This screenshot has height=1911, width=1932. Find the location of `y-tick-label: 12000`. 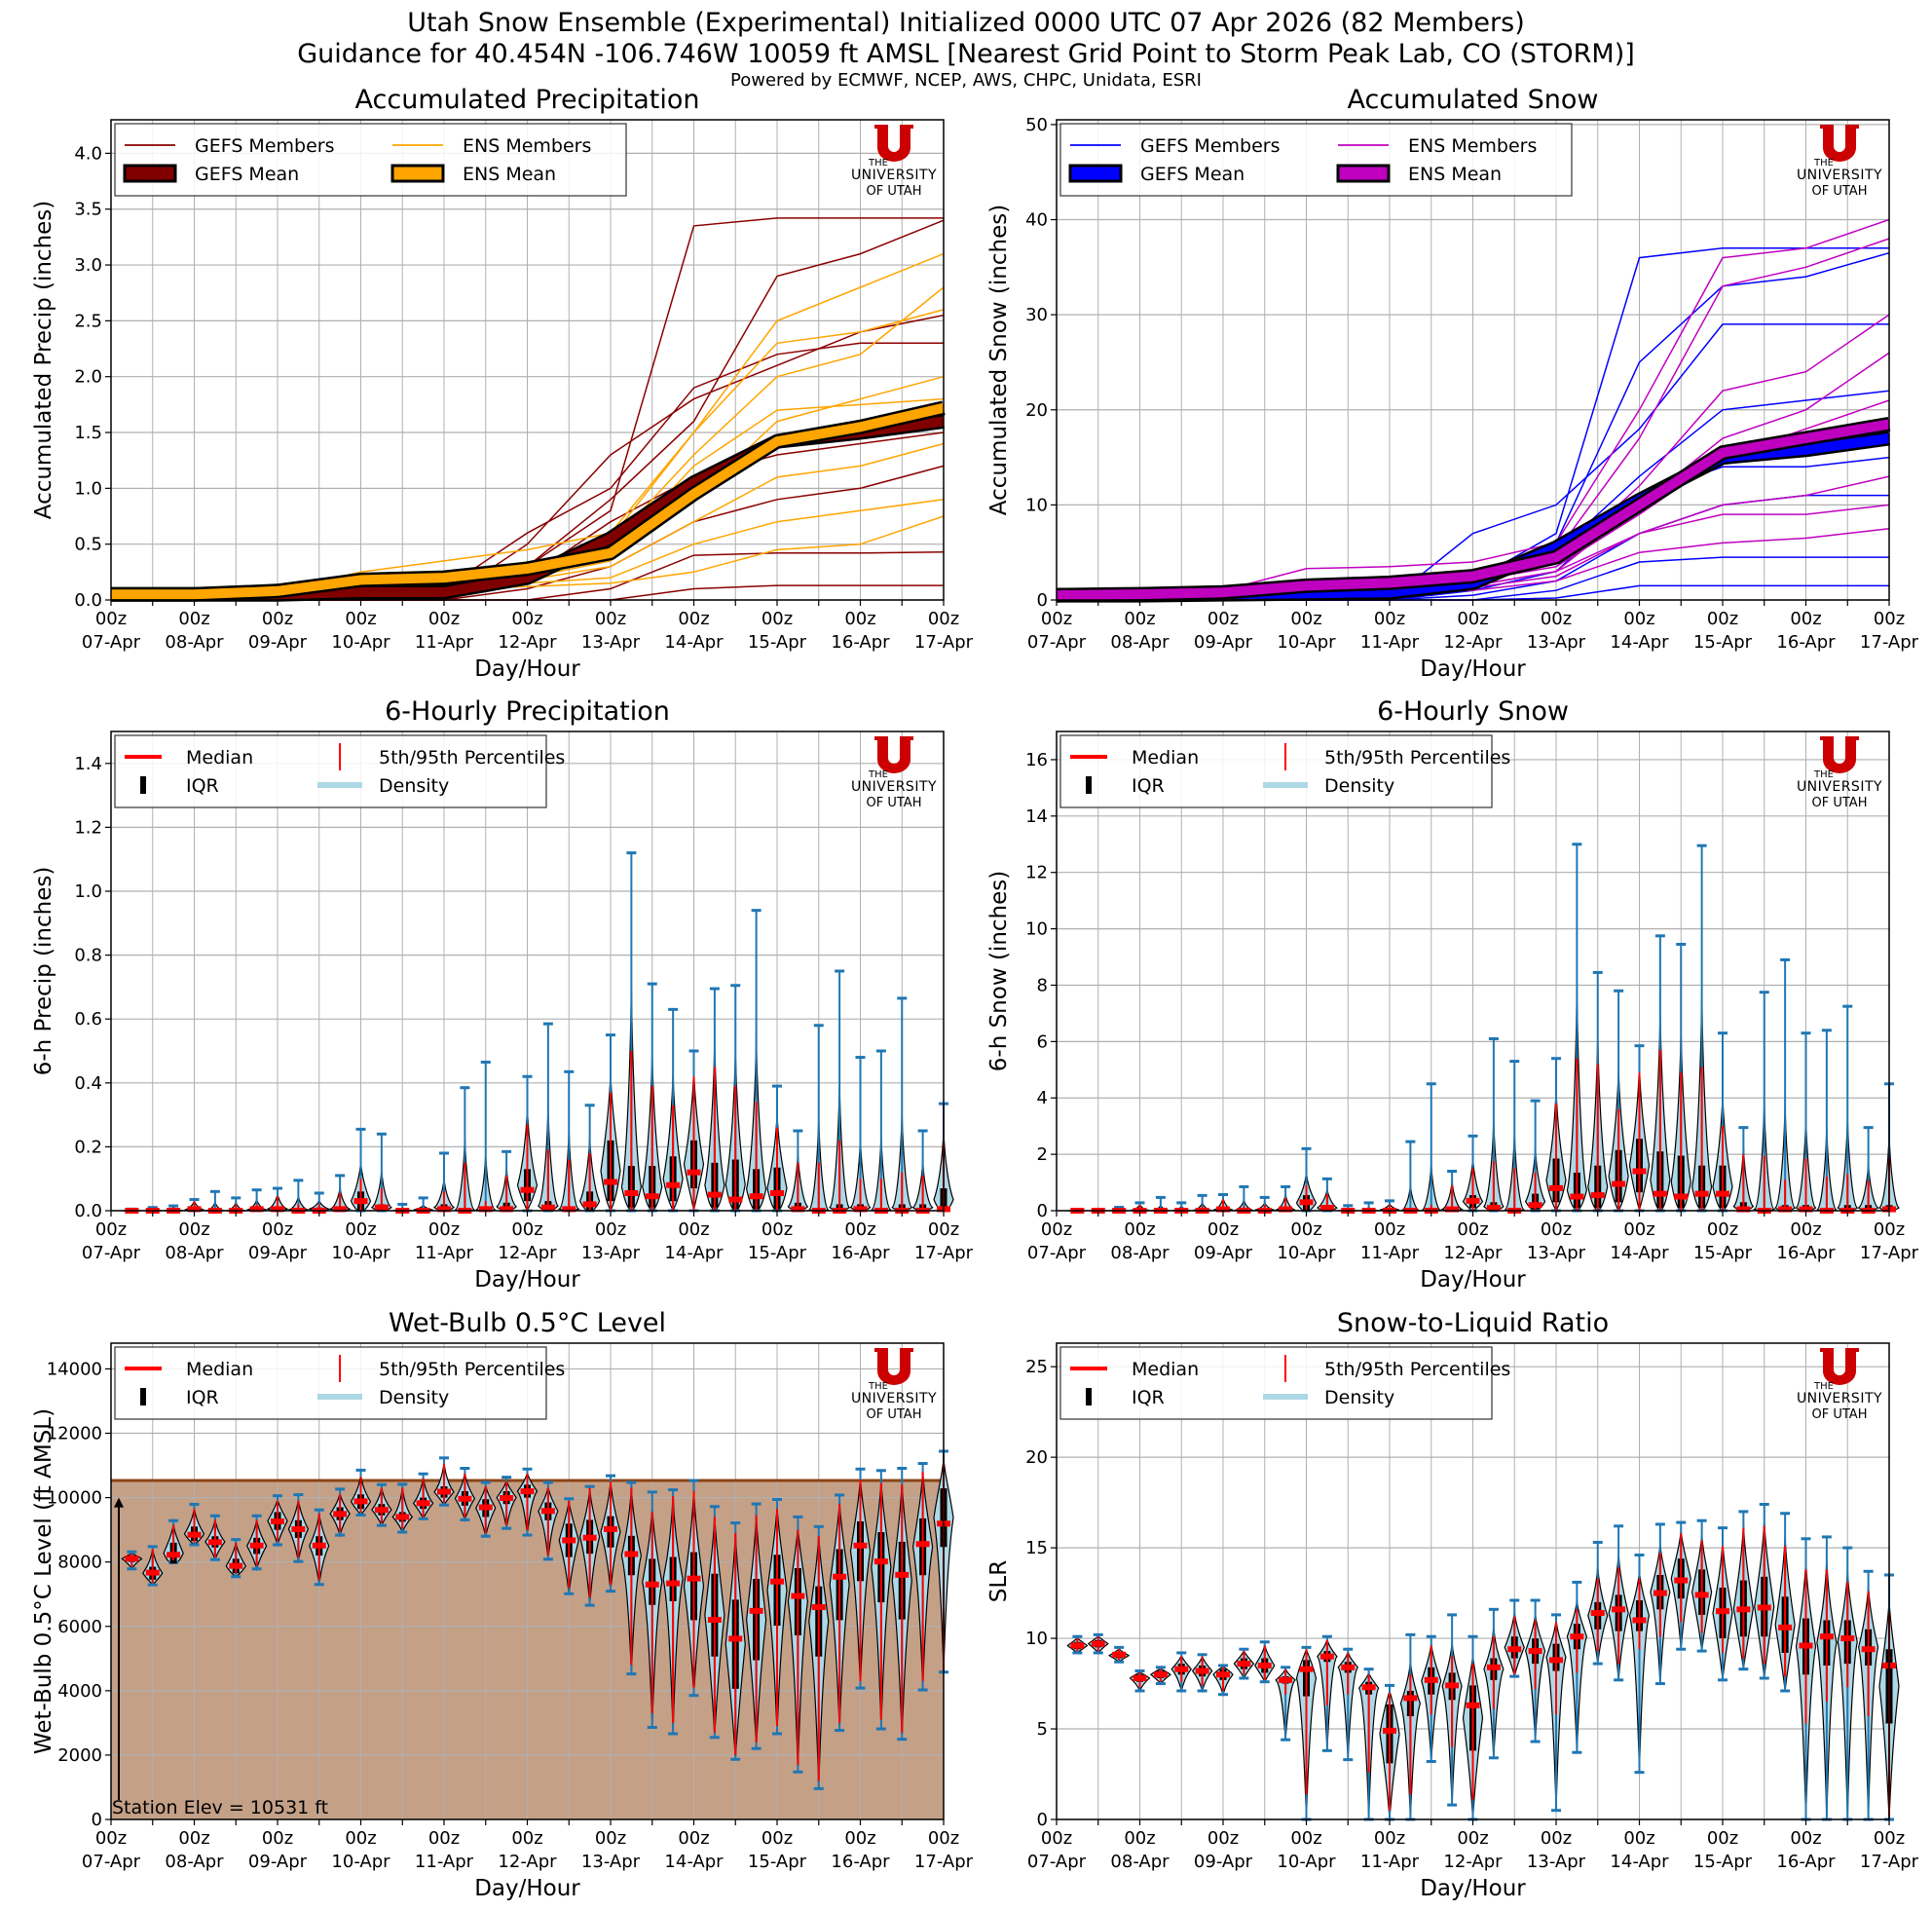

y-tick-label: 12000 is located at coordinates (74, 1434).